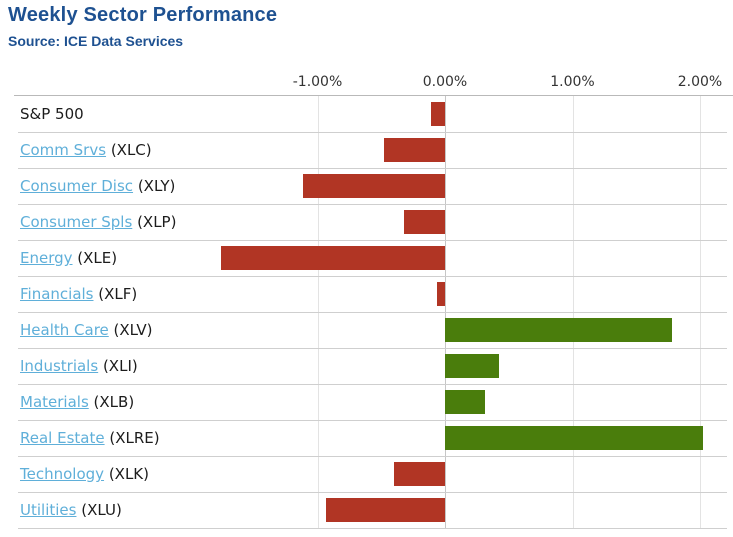 This screenshot has height=537, width=733. Describe the element at coordinates (143, 15) in the screenshot. I see `page-title: Weekly Sector Performance` at that location.